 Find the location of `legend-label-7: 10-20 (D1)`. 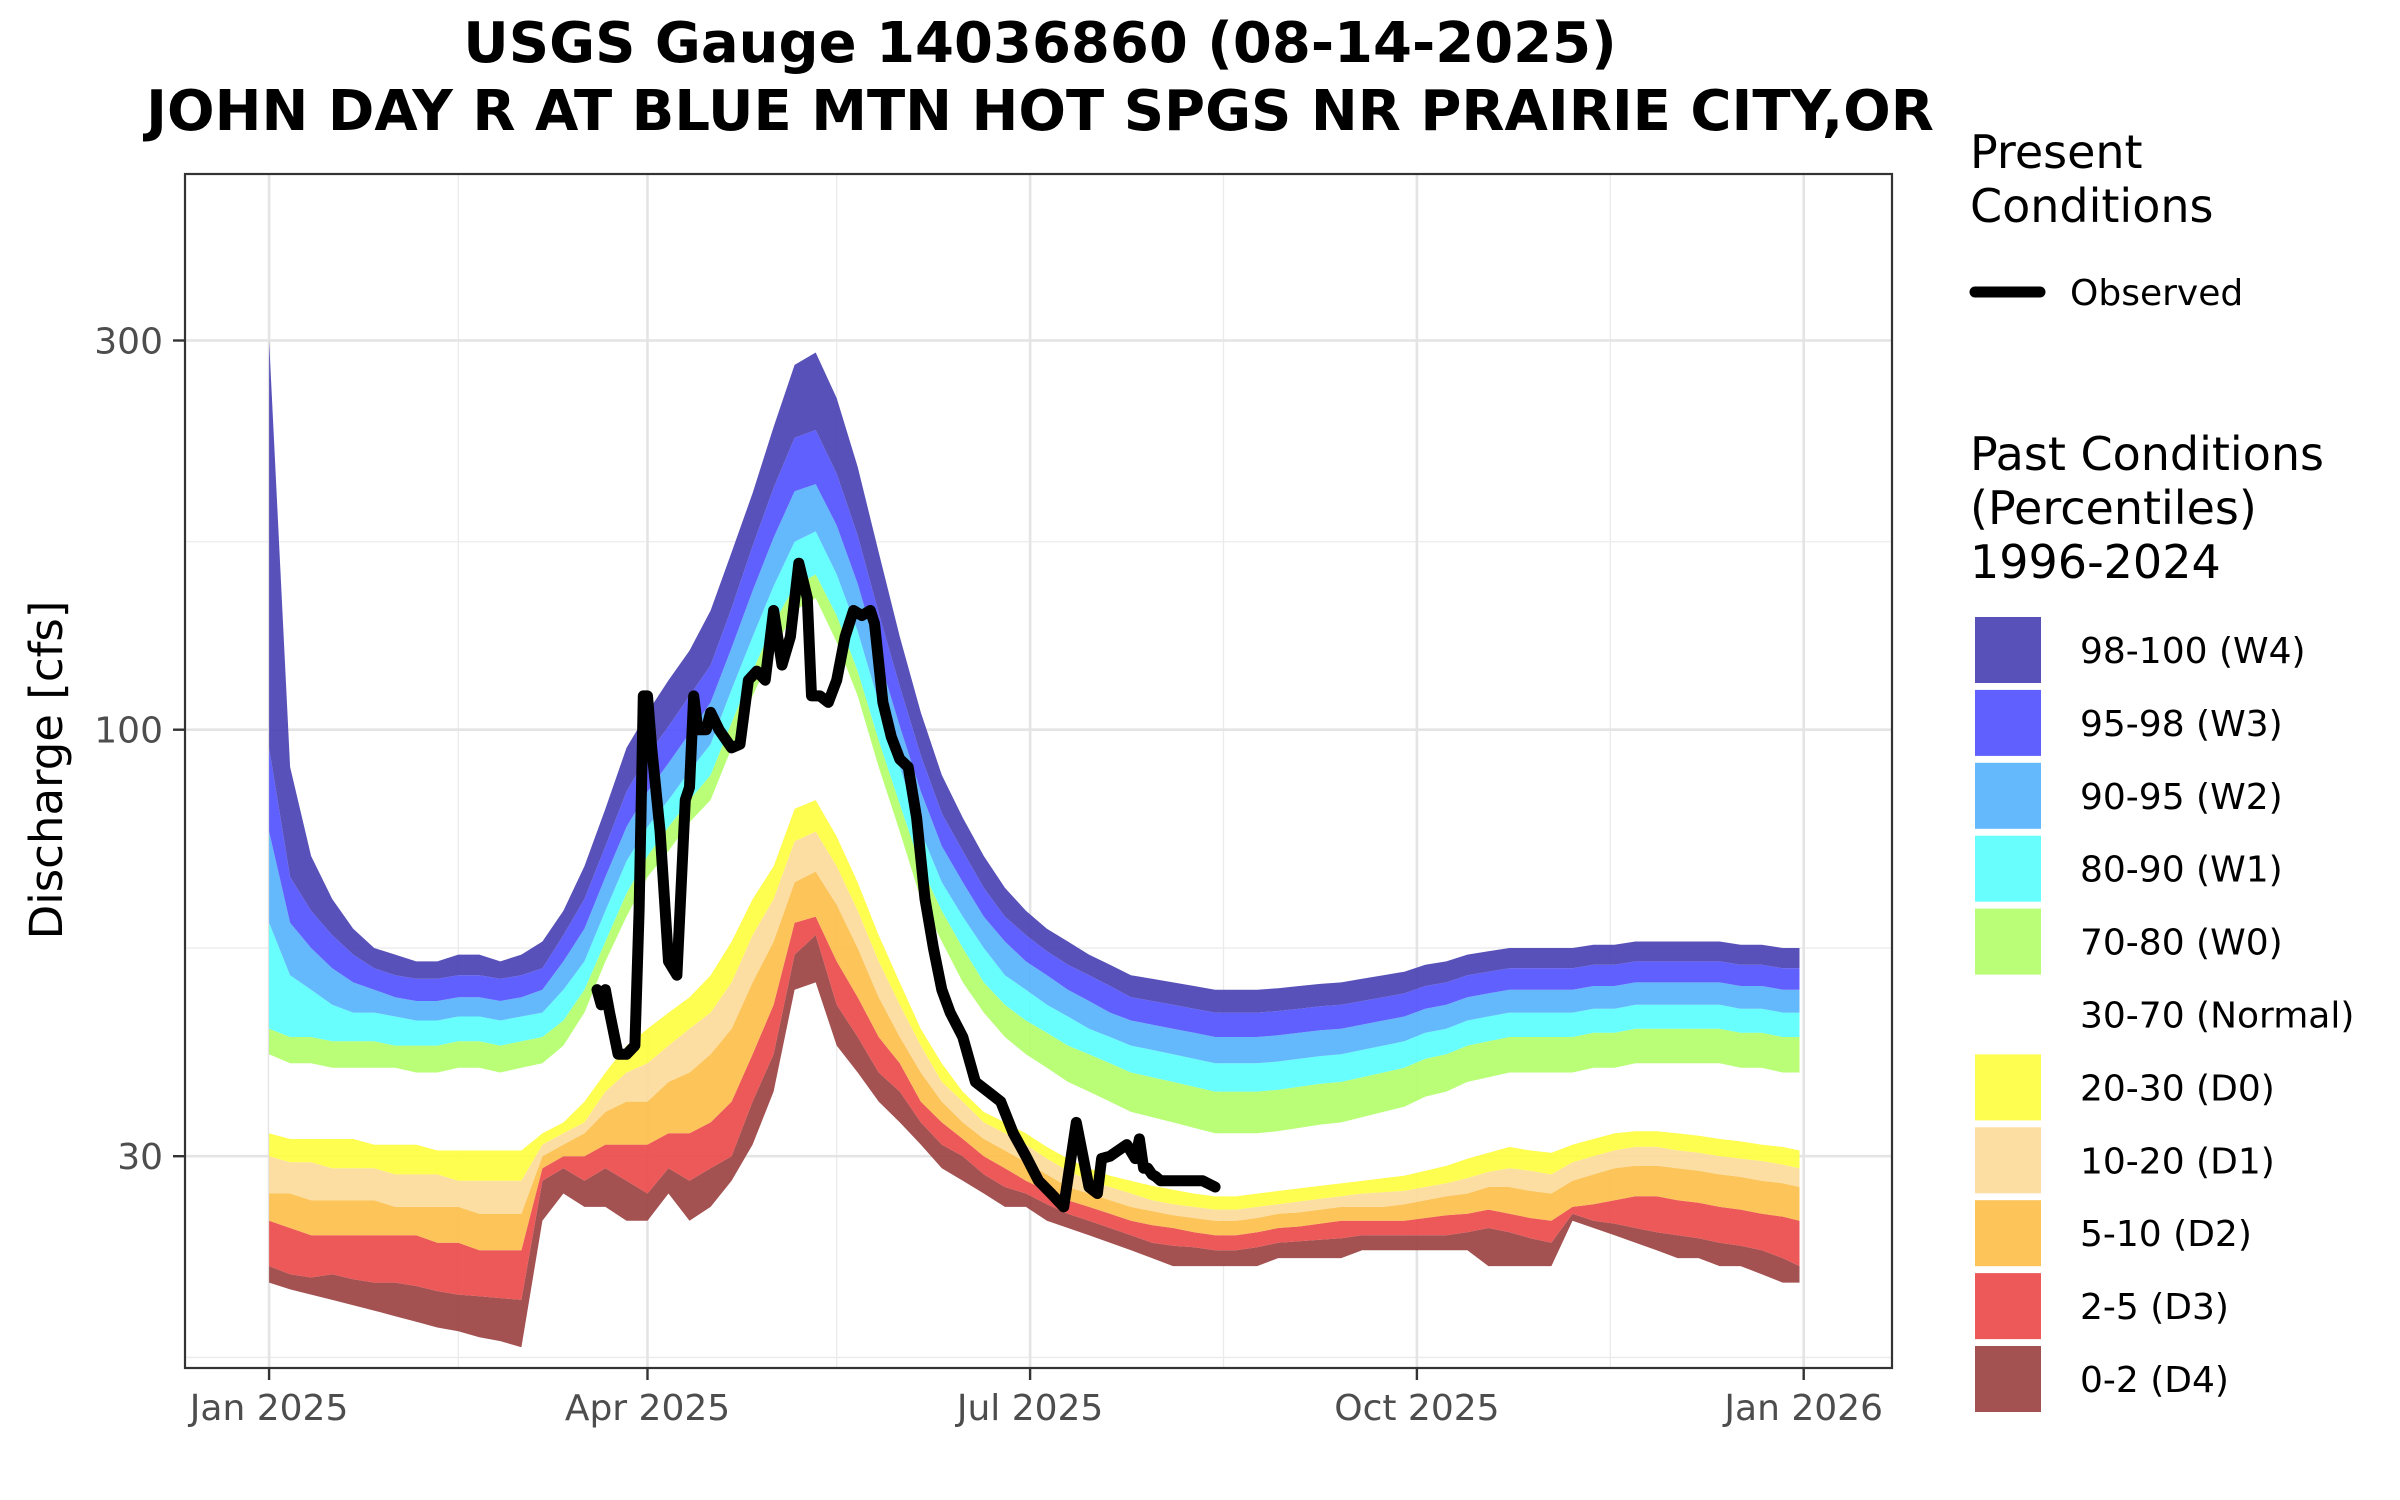

legend-label-7: 10-20 (D1) is located at coordinates (2177, 1161).